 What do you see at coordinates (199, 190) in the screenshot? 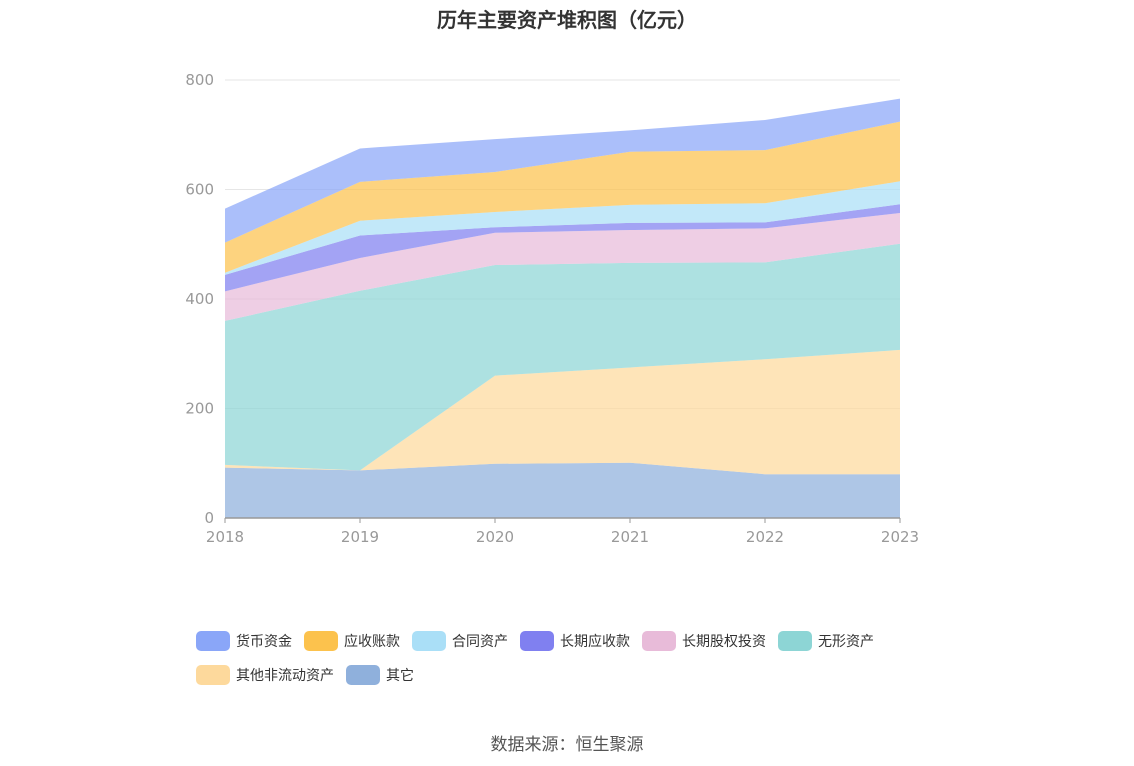
I see `y-tick-label: 600` at bounding box center [199, 190].